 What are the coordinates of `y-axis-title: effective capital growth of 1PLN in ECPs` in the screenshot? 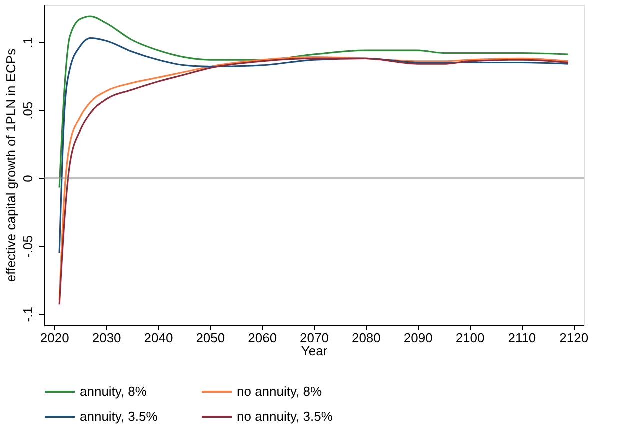 It's located at (11, 165).